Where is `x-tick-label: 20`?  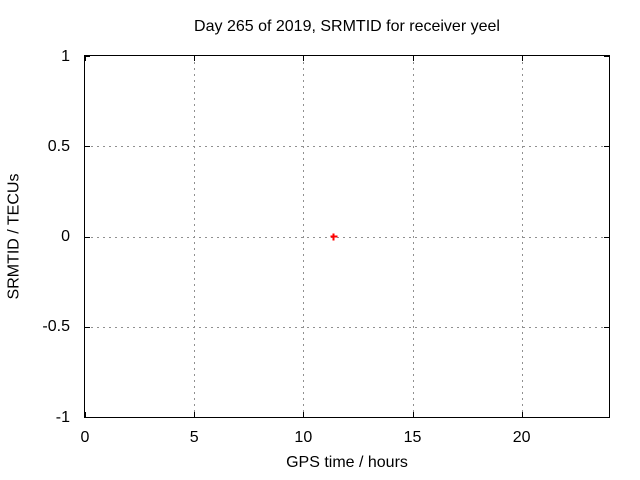 x-tick-label: 20 is located at coordinates (521, 437).